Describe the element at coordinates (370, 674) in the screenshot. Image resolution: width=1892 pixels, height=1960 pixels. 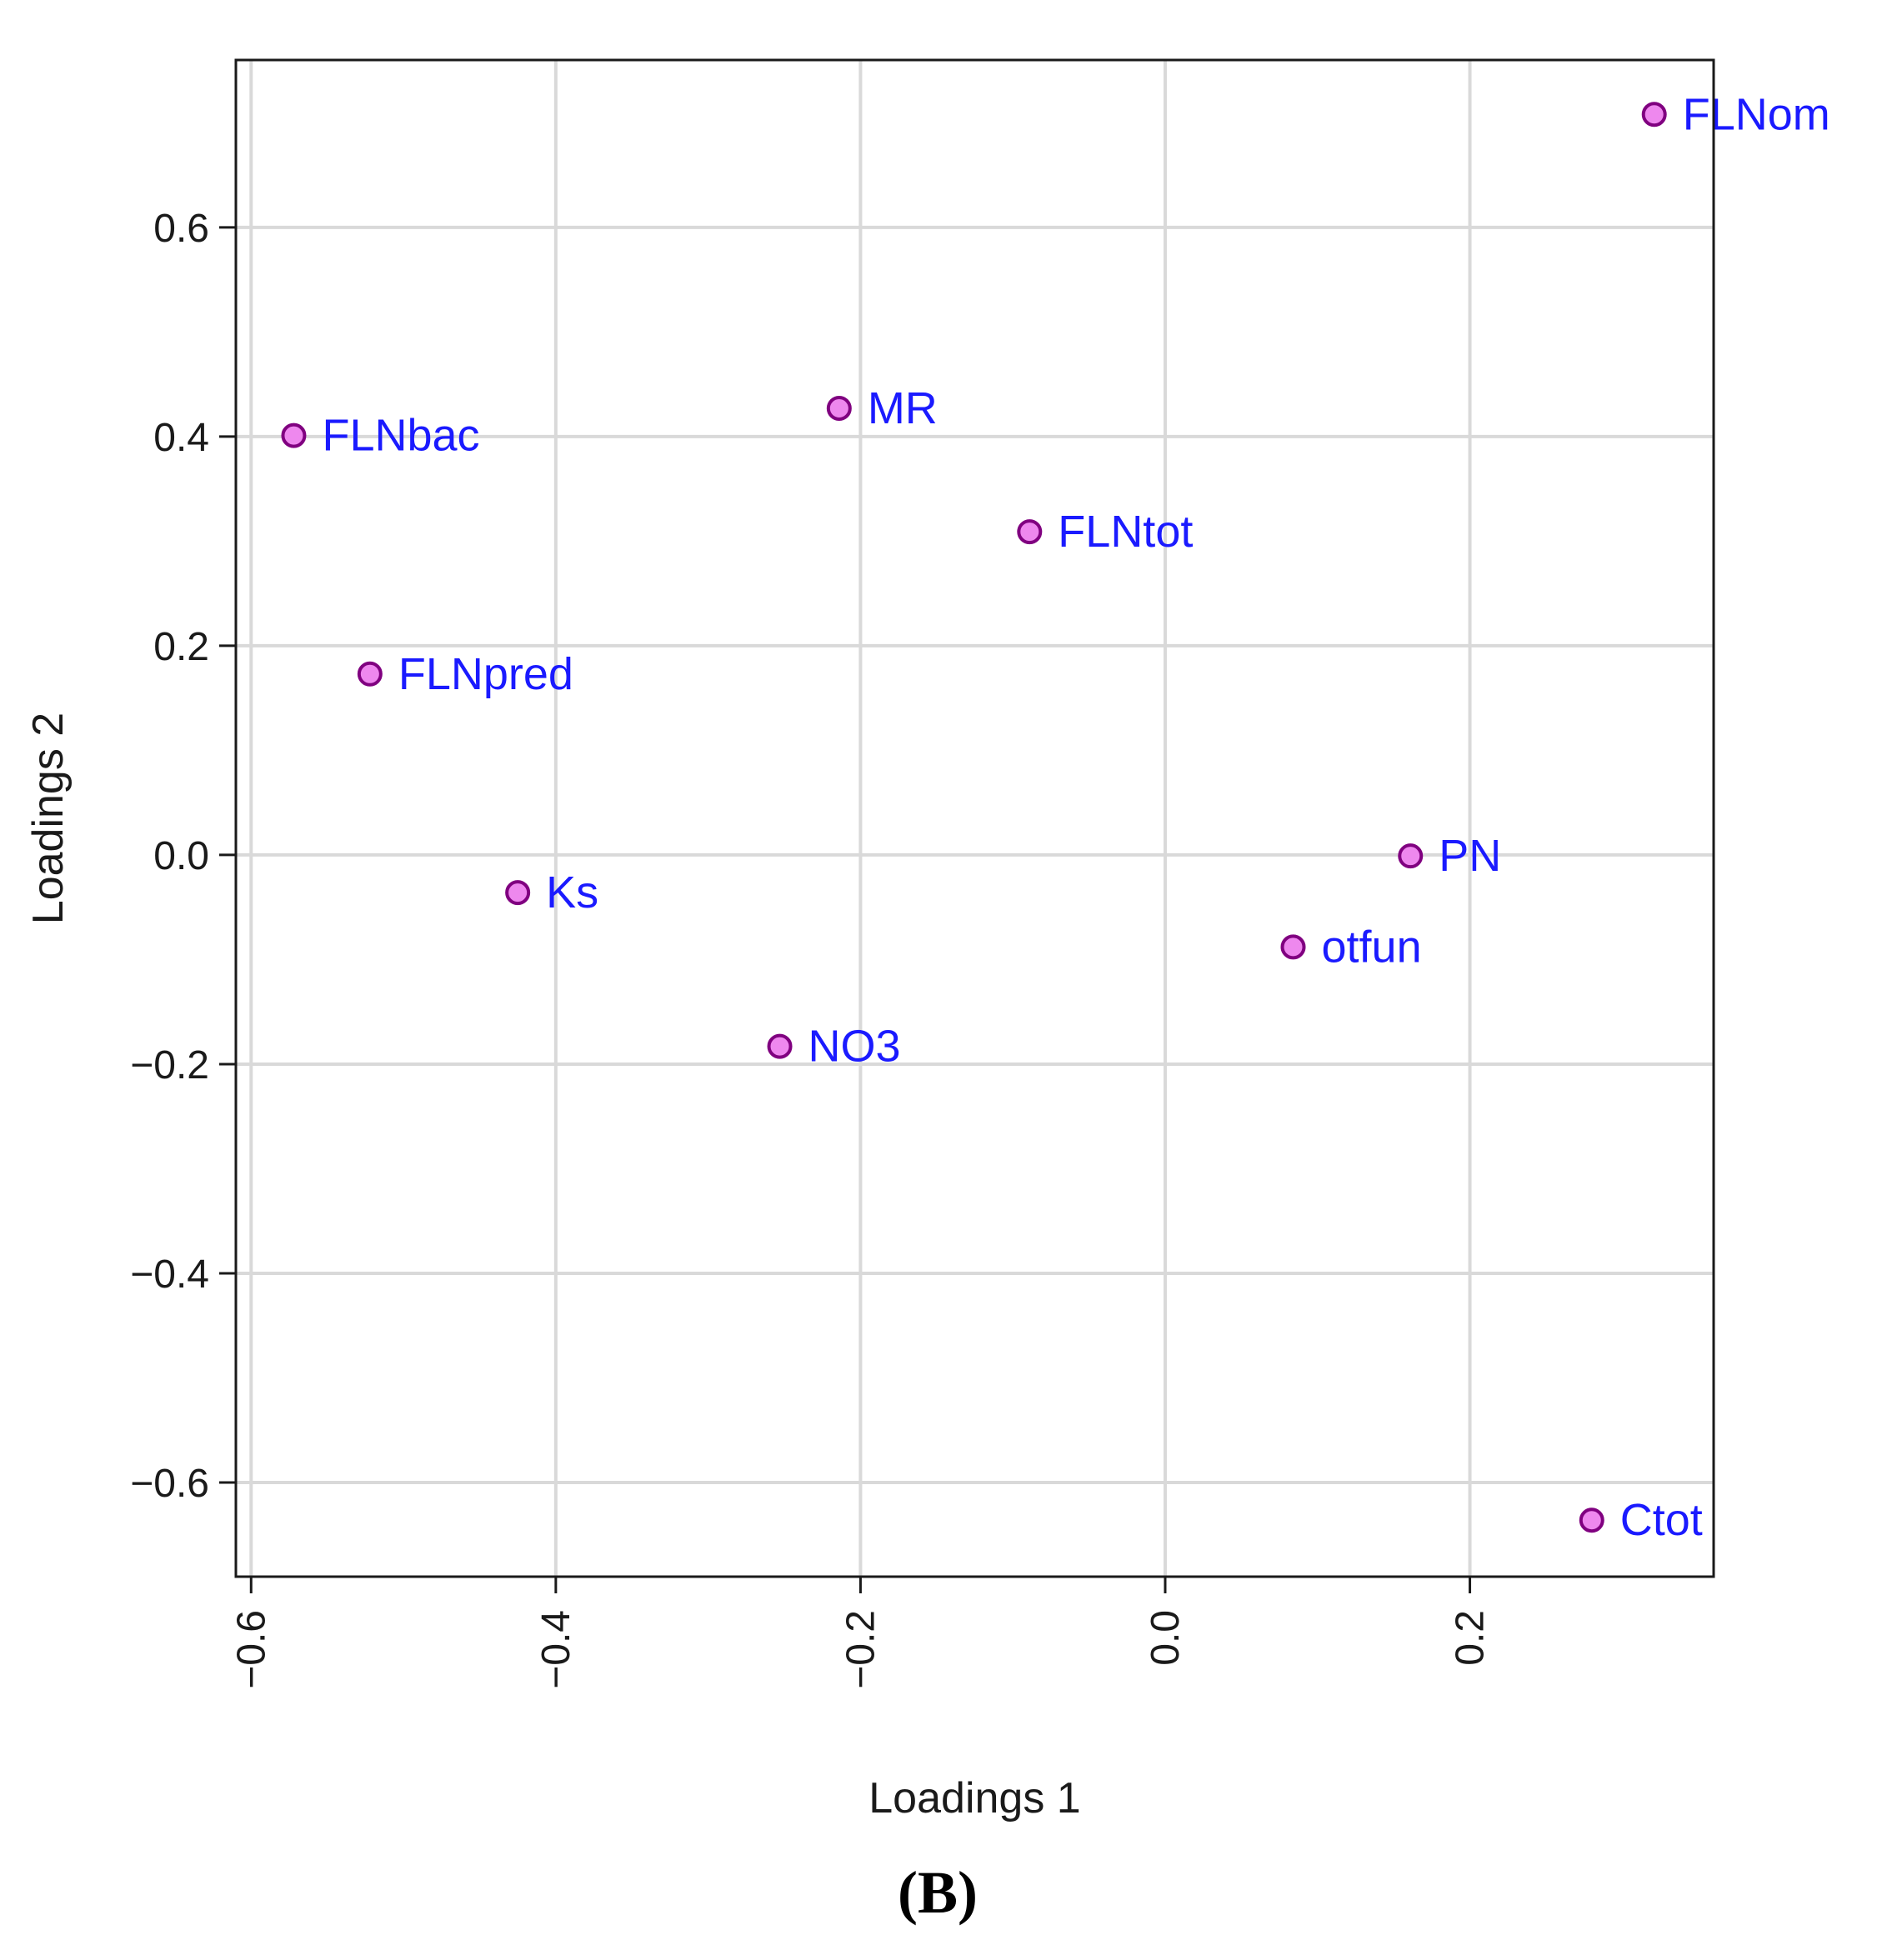
I see `point-flnpred` at that location.